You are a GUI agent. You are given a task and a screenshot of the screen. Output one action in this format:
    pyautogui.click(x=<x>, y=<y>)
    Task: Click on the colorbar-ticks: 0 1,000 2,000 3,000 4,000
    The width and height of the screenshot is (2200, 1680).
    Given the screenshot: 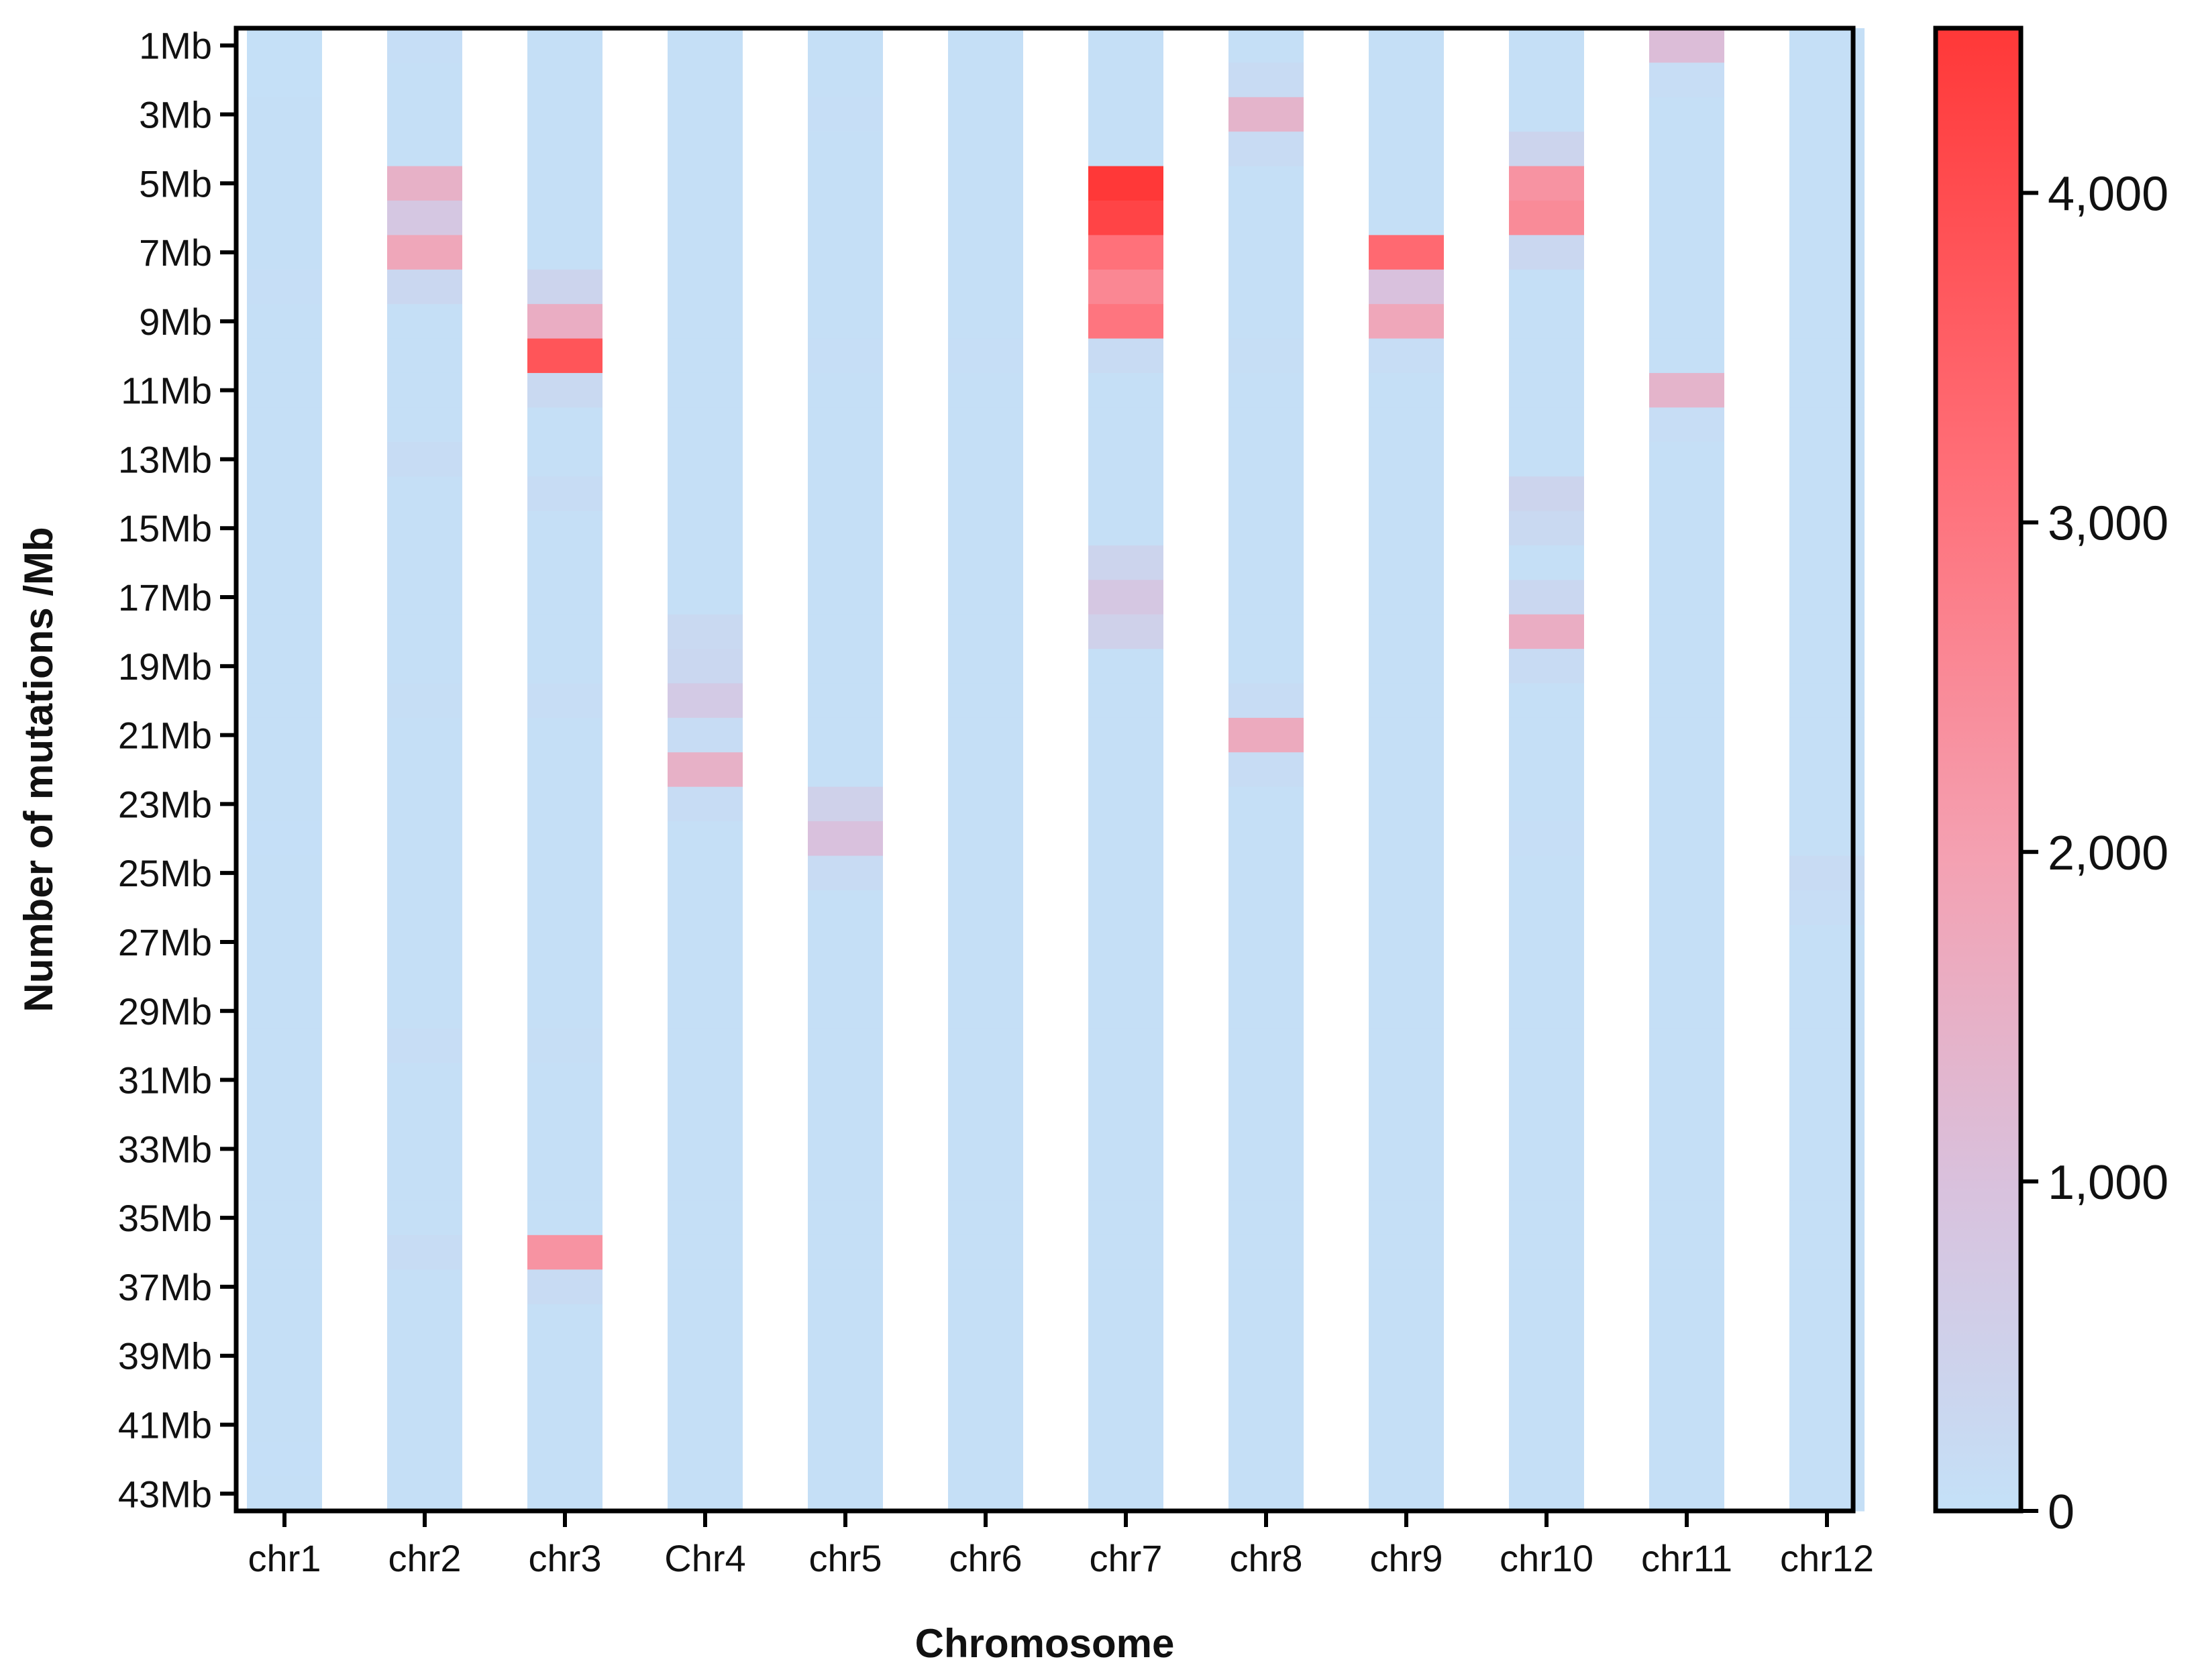 What is the action you would take?
    pyautogui.click(x=2094, y=854)
    